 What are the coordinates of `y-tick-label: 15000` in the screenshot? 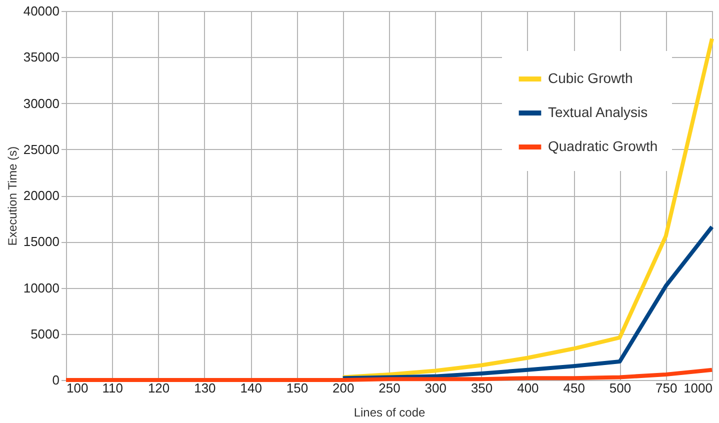 It's located at (41, 242).